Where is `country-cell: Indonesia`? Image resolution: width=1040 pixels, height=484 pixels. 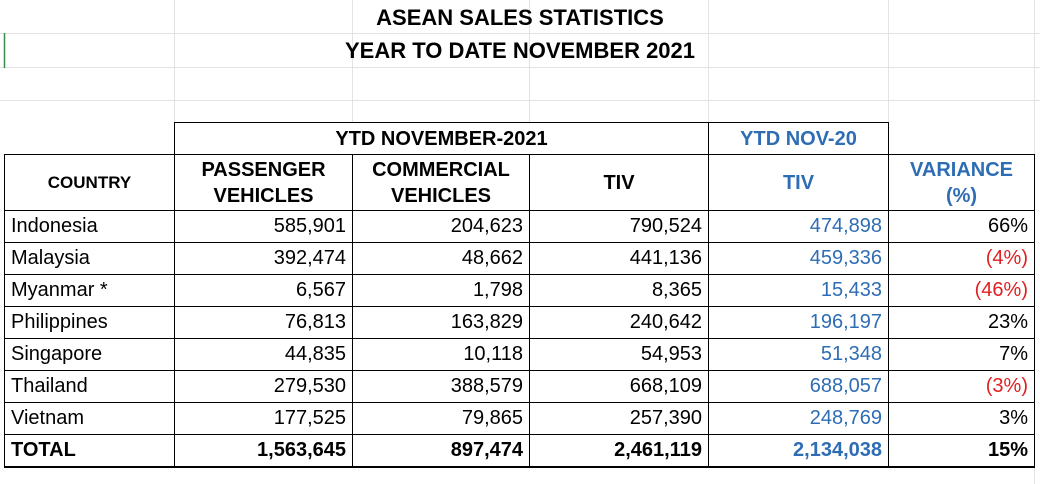
country-cell: Indonesia is located at coordinates (89, 226).